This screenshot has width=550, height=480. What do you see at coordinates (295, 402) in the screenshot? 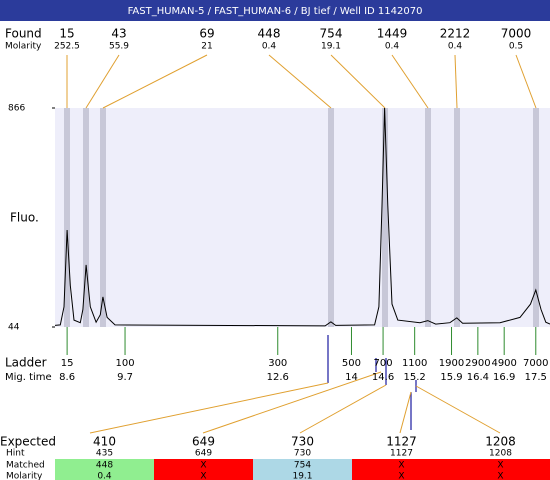
I see `expected-leaders` at bounding box center [295, 402].